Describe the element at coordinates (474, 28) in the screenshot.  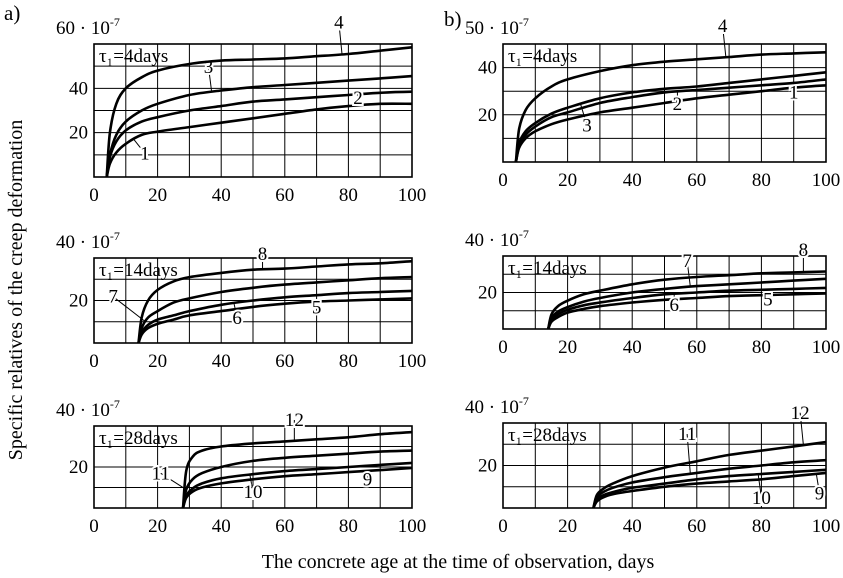
I see `y-max-value: 50` at that location.